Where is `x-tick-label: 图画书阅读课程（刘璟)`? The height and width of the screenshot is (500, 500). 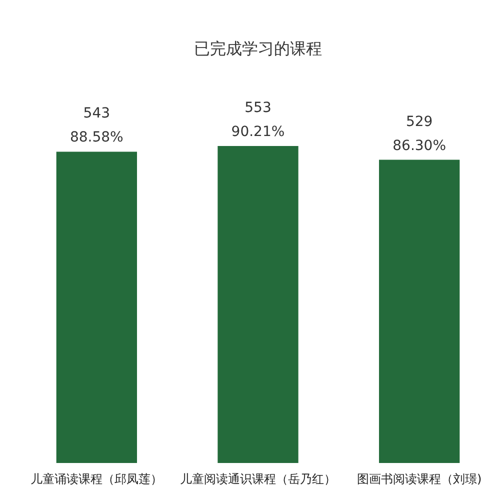
x-tick-label: 图画书阅读课程（刘璟) is located at coordinates (419, 479).